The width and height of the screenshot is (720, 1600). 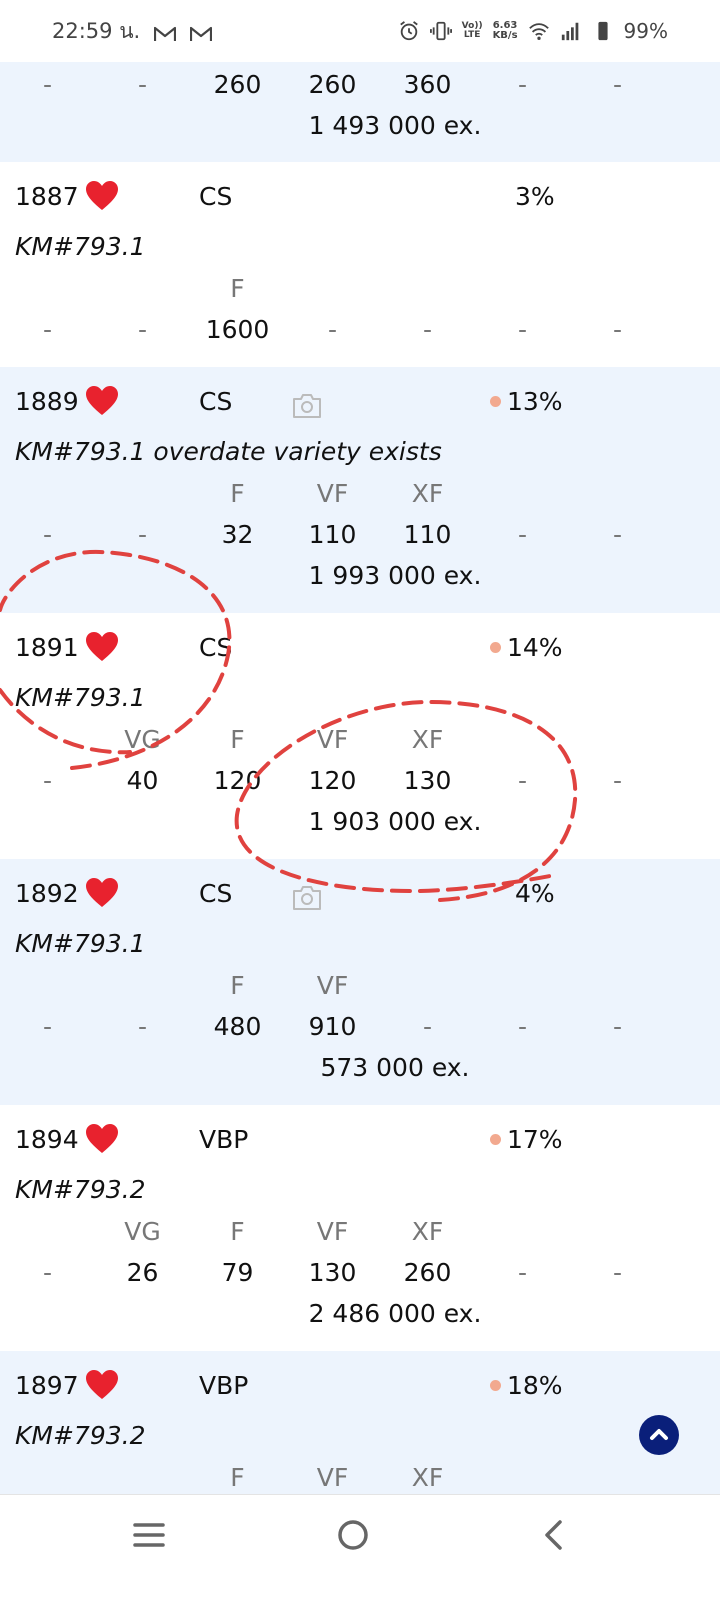 What do you see at coordinates (427, 780) in the screenshot?
I see `price-cell: 130` at bounding box center [427, 780].